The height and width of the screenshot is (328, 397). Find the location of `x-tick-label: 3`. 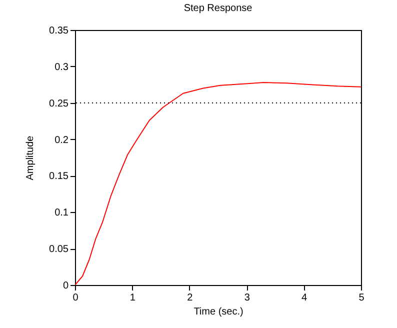

x-tick-label: 3 is located at coordinates (247, 298).